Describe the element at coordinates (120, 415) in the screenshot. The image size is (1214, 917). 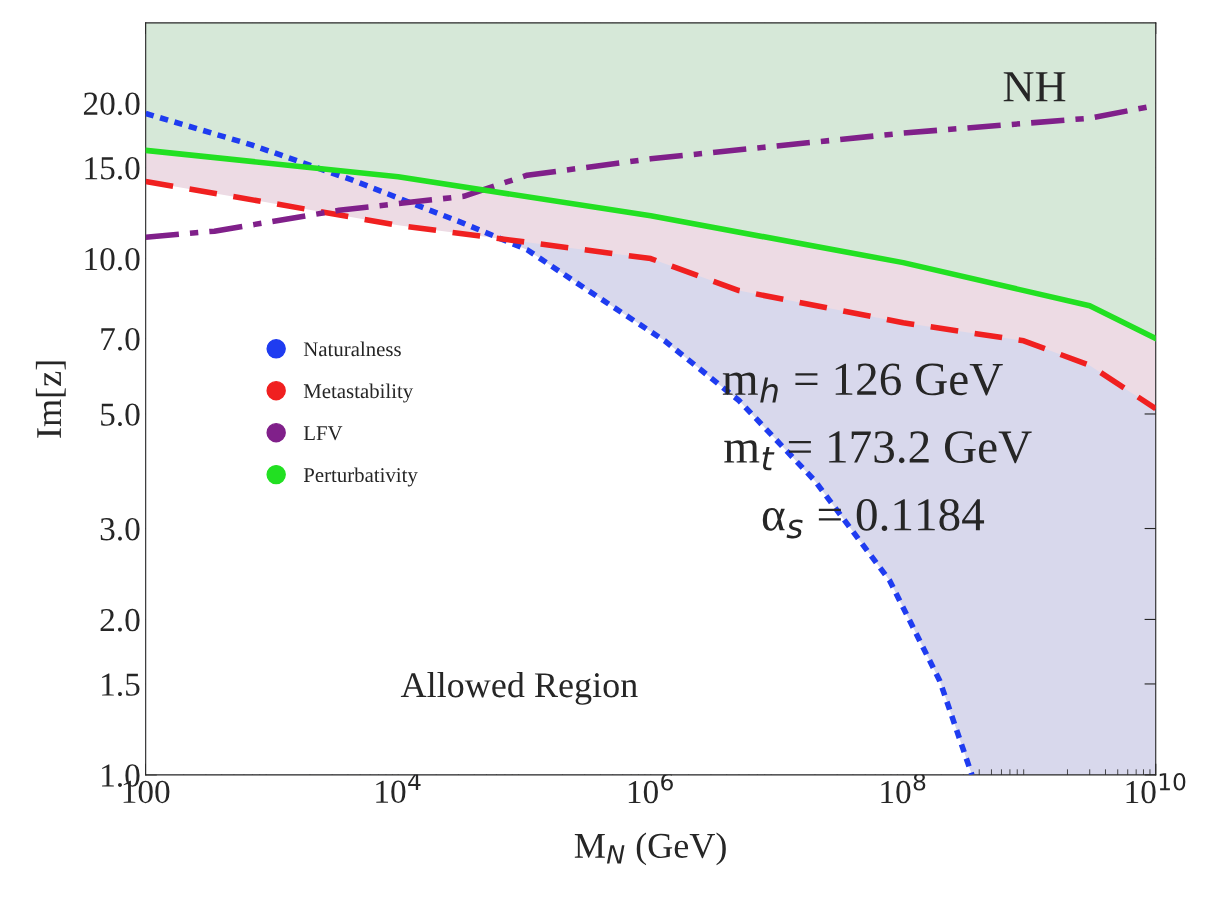
I see `y-tick-label: 5.0` at that location.